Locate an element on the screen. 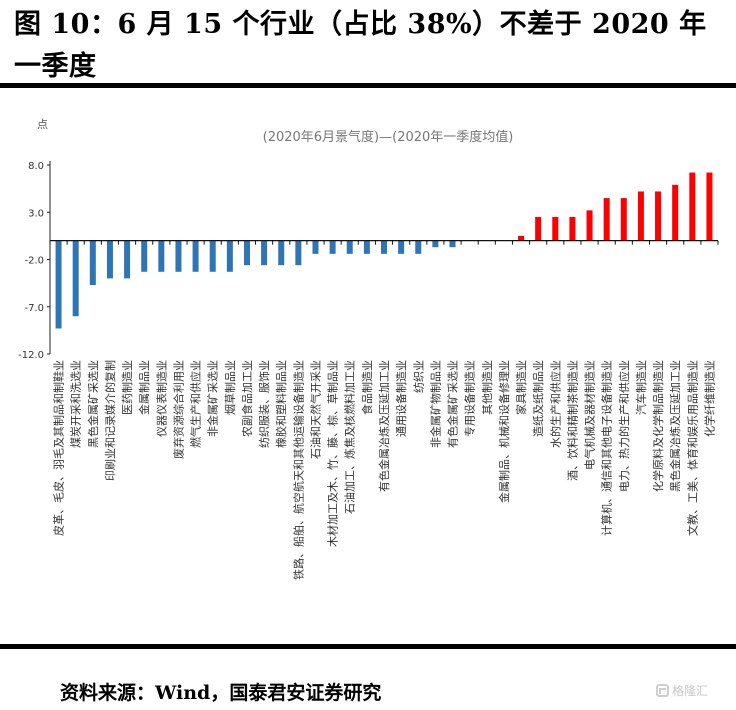 Image resolution: width=736 pixels, height=710 pixels. x-tick-label: 家具制造业 is located at coordinates (521, 387).